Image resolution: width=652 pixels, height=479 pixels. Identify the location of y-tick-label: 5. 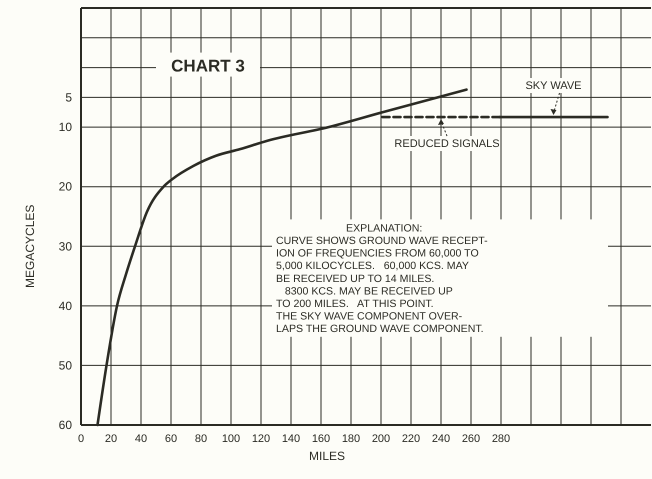
(68, 97).